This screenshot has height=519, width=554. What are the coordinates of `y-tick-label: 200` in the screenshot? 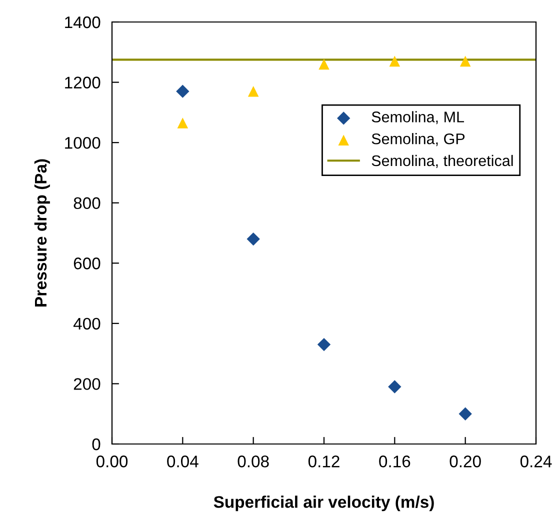 It's located at (87, 384).